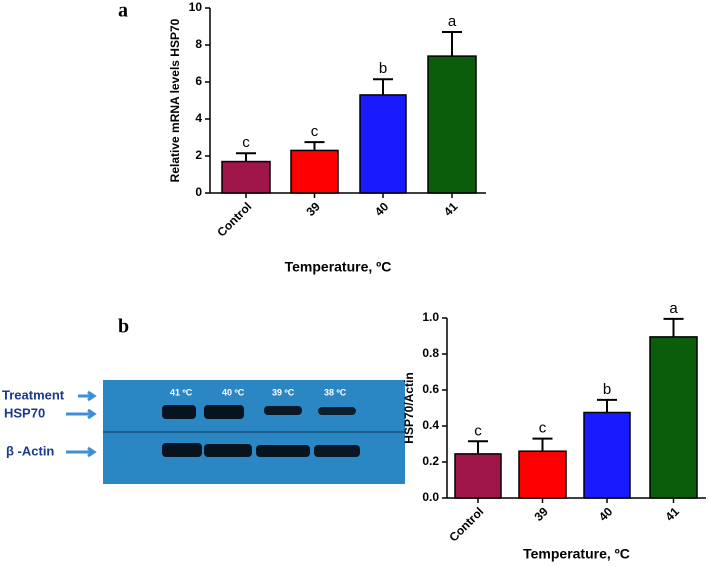 This screenshot has height=567, width=709. I want to click on y-tick-label: 6, so click(198, 81).